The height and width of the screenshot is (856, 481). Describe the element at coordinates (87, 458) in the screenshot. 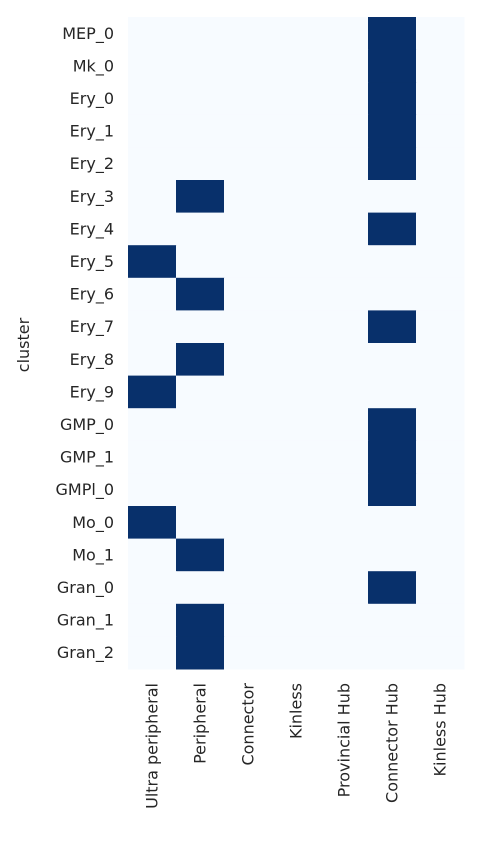

I see `y-tick-label: GMP_1` at that location.